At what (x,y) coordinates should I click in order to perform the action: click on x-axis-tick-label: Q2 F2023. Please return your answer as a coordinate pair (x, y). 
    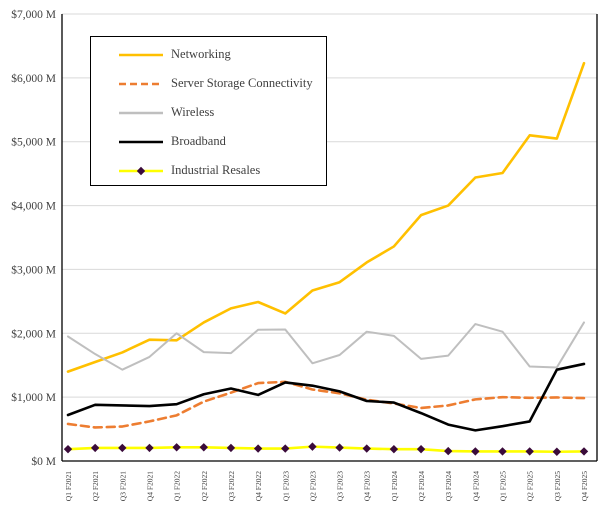
    Looking at the image, I should click on (312, 486).